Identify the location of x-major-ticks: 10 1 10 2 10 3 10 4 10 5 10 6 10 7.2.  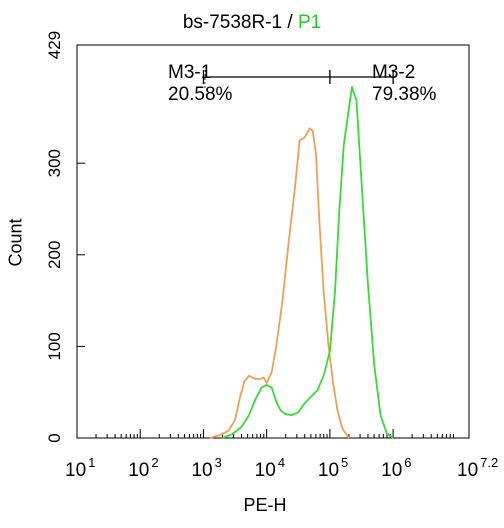
(281, 455).